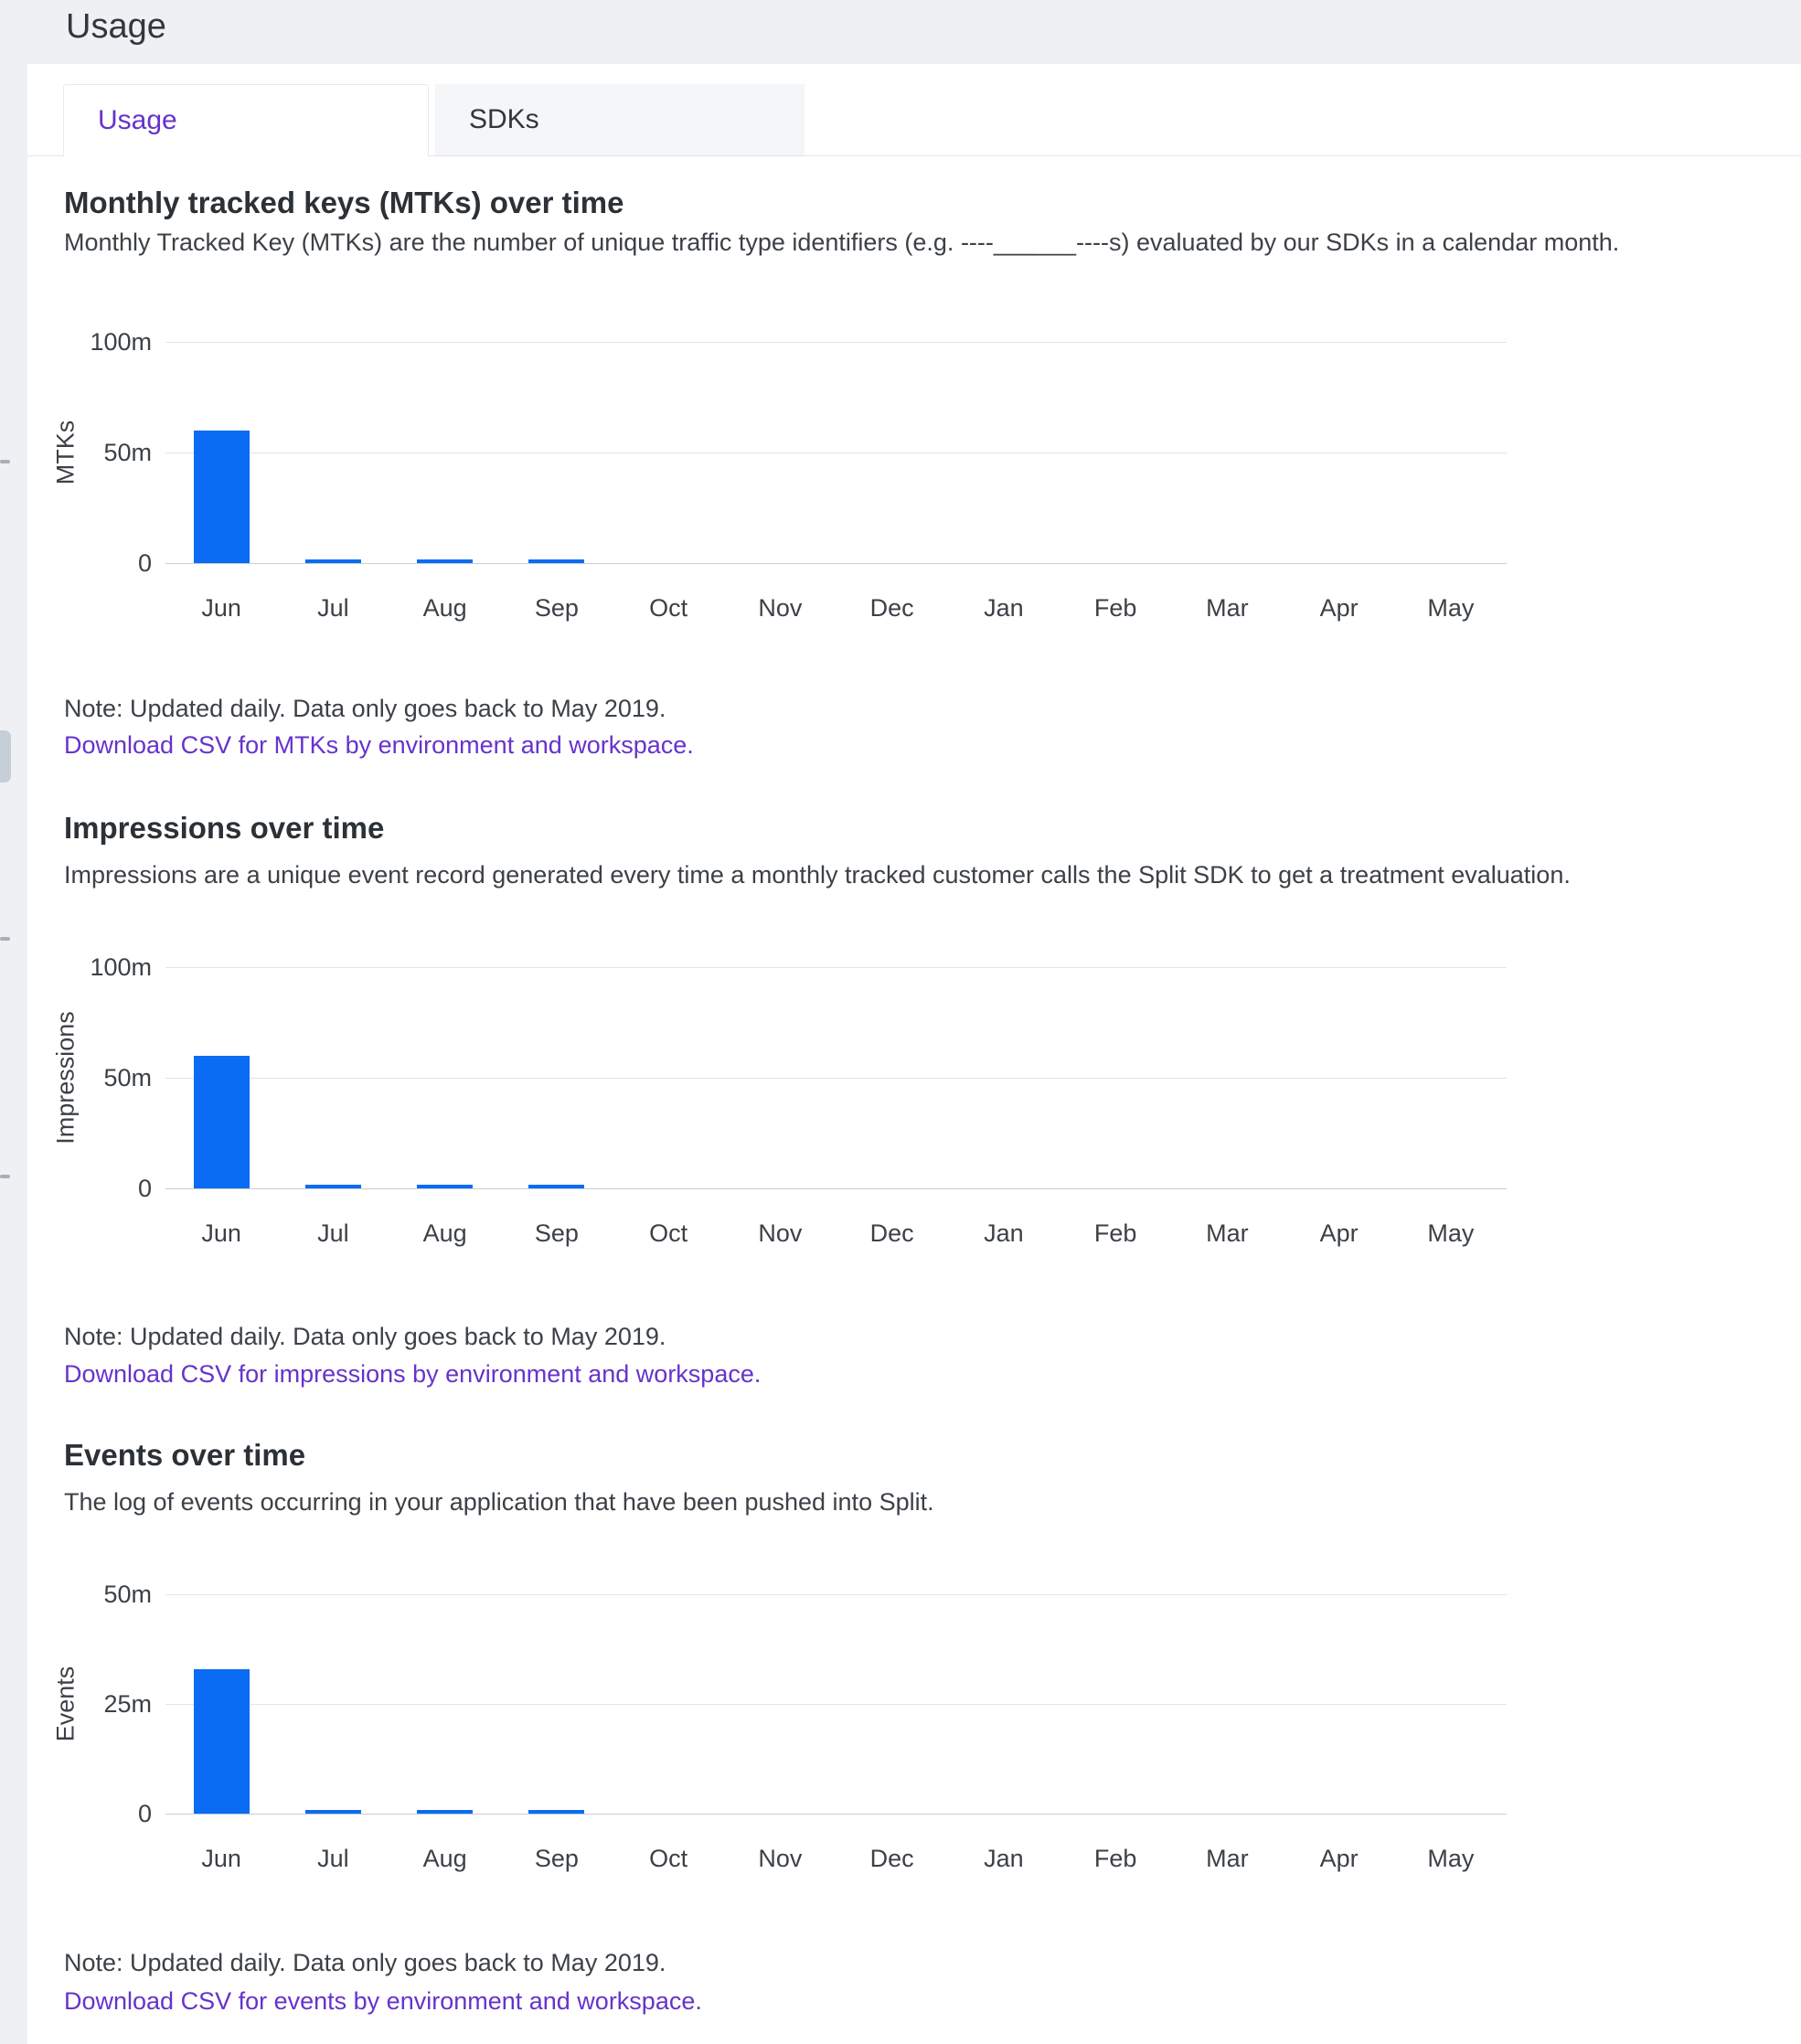 Image resolution: width=1801 pixels, height=2044 pixels. Describe the element at coordinates (13, 1022) in the screenshot. I see `left-rail` at that location.